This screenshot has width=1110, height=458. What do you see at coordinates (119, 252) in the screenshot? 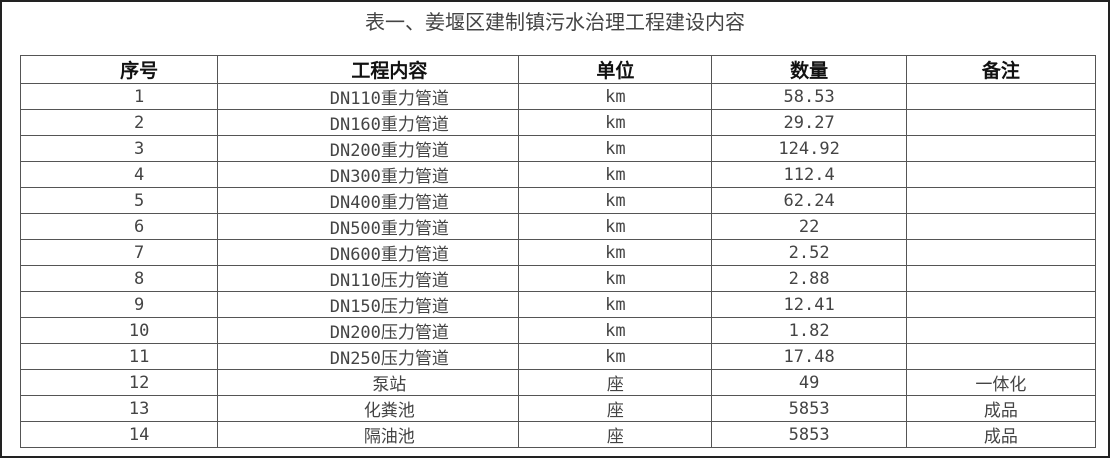
I see `cell-index: 7` at bounding box center [119, 252].